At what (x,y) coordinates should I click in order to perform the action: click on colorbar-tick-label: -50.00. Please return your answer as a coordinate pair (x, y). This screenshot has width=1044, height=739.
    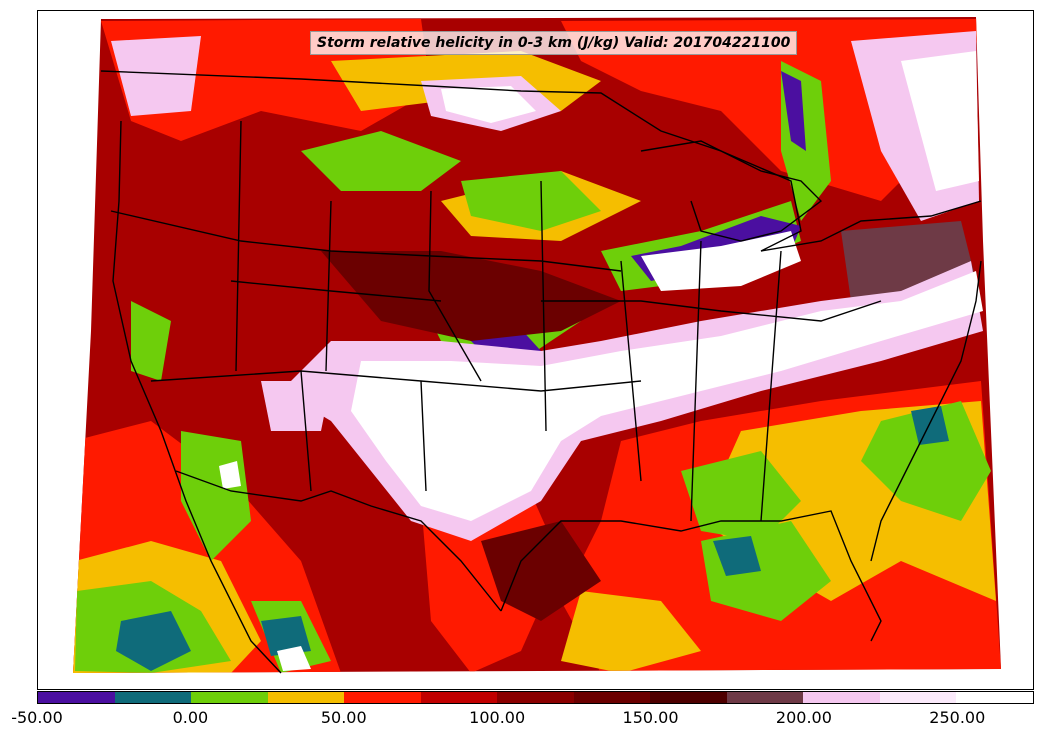
    Looking at the image, I should click on (37, 717).